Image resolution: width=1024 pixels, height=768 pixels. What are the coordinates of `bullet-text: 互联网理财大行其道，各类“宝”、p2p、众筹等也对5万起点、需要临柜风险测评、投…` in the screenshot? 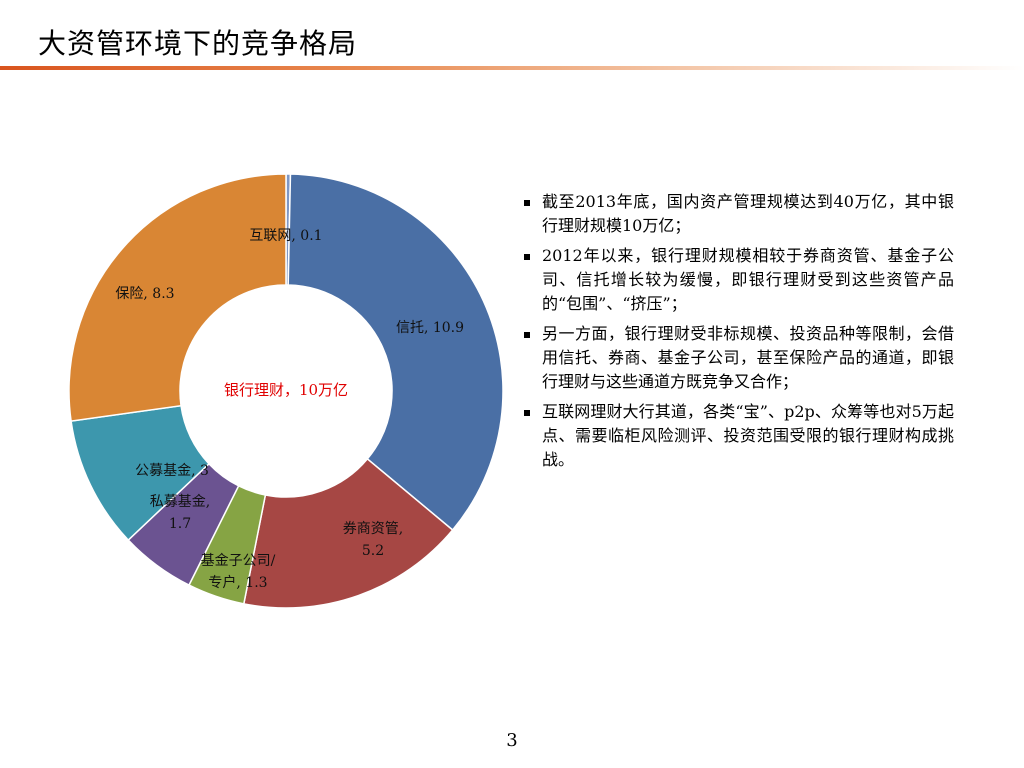 It's located at (748, 435).